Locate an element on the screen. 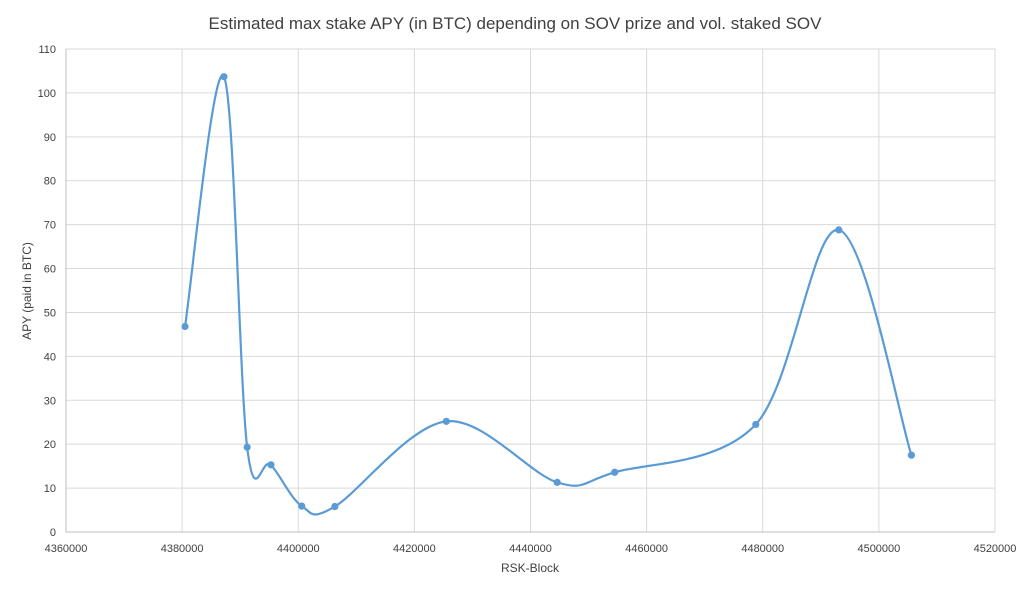  y-tick-label: 40 is located at coordinates (50, 357).